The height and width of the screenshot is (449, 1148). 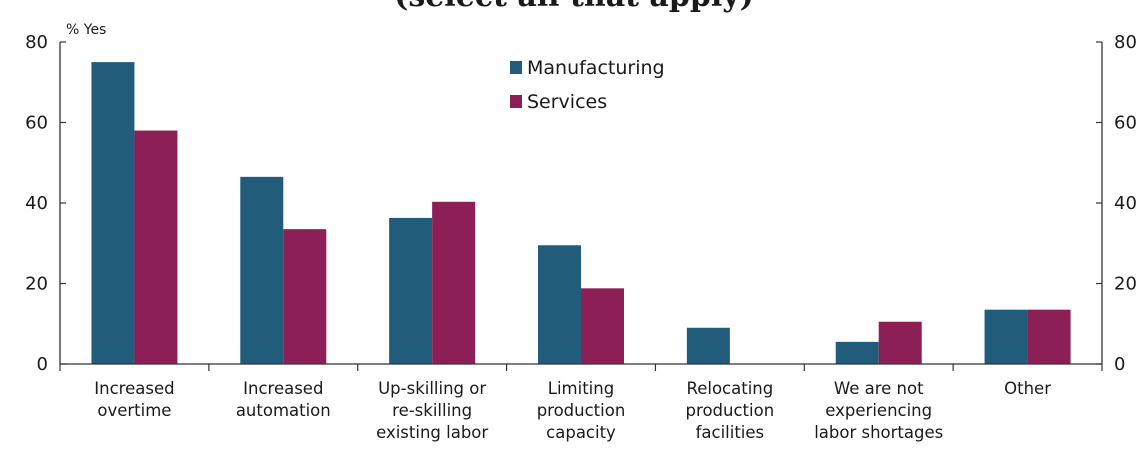 I want to click on y-tick-label-left-40: 40, so click(x=36, y=203).